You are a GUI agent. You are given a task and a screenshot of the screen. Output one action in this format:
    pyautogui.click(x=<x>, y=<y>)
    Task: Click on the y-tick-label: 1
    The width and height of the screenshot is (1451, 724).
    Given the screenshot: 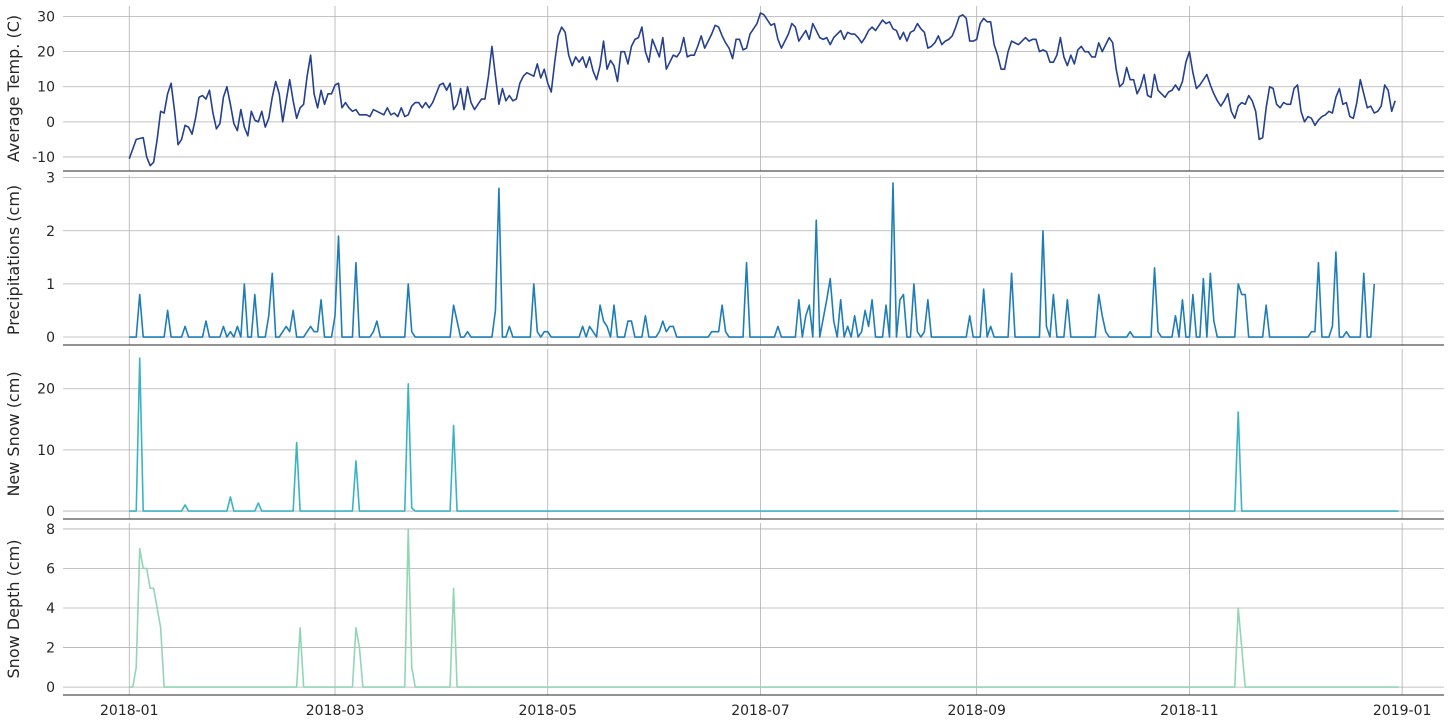 What is the action you would take?
    pyautogui.click(x=50, y=285)
    